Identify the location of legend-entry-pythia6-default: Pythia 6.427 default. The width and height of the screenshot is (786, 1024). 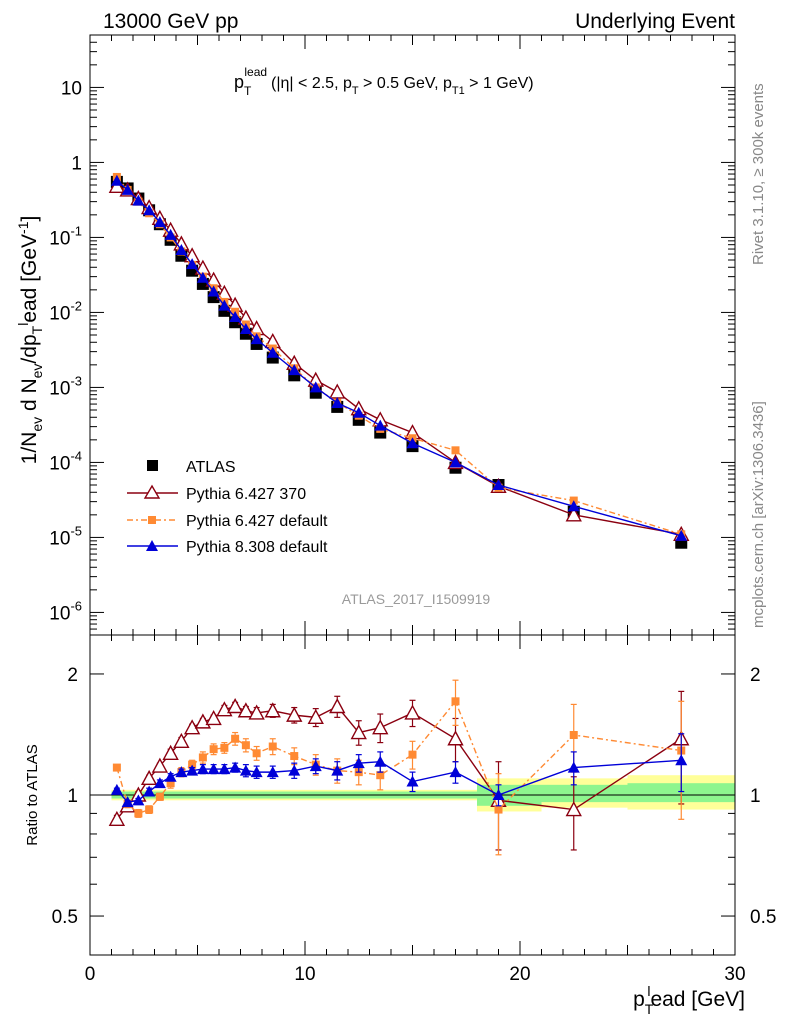
(227, 521).